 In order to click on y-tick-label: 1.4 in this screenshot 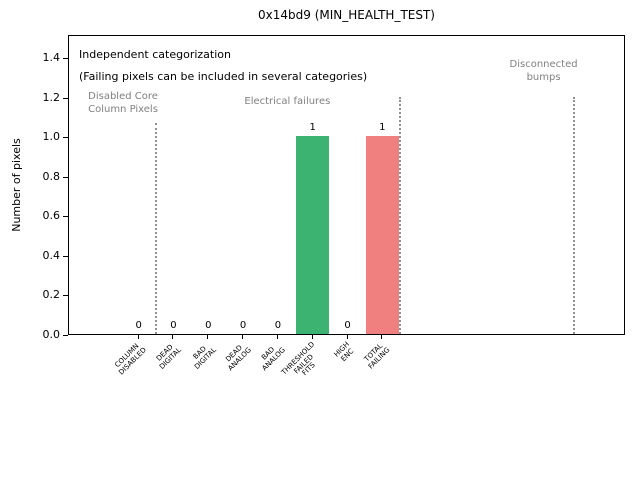, I will do `click(51, 58)`.